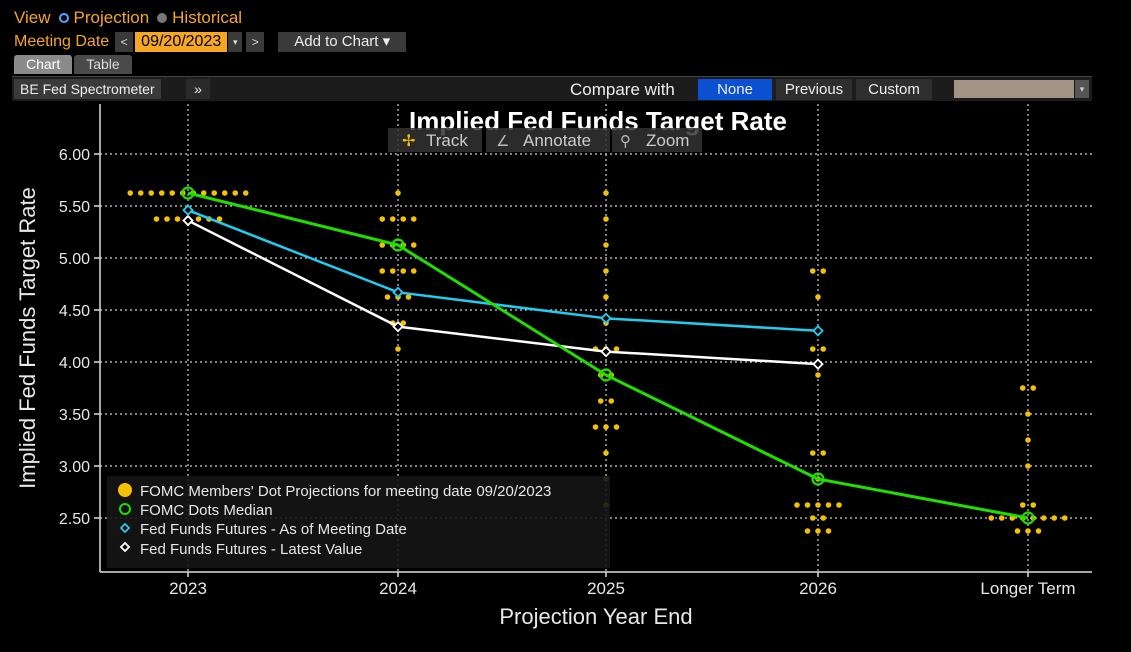 The image size is (1131, 652). I want to click on view-selector: View Projection Historical, so click(128, 18).